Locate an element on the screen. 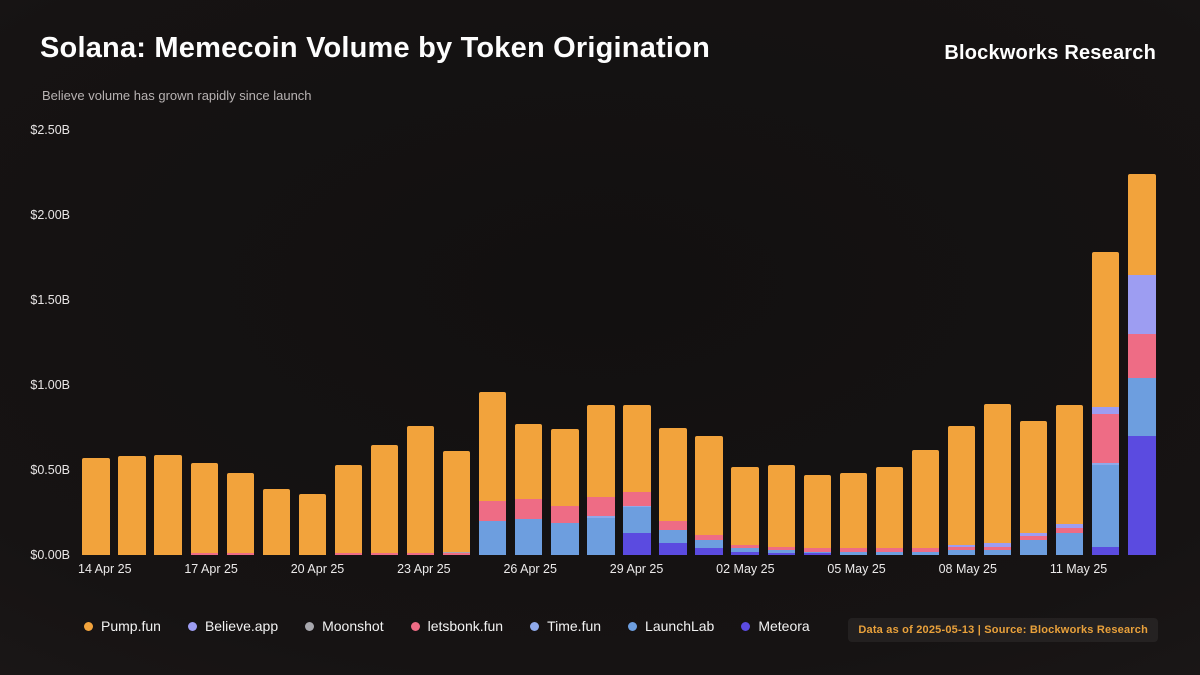  legend-item-letsbonk-fun: letsbonk.fun is located at coordinates (456, 626).